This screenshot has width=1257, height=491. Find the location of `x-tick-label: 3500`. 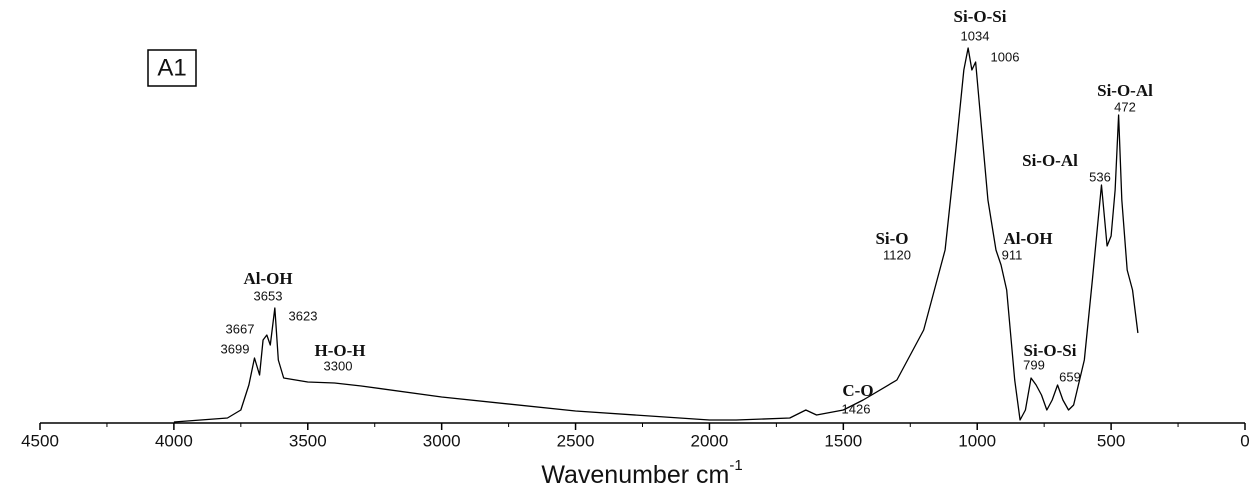

x-tick-label: 3500 is located at coordinates (308, 440).